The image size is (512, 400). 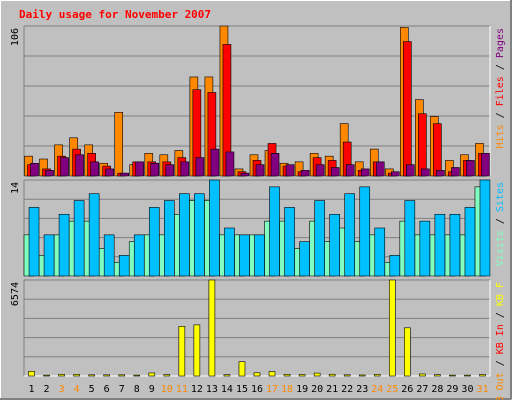 What do you see at coordinates (32, 389) in the screenshot?
I see `x-tick-label-day-1: 1` at bounding box center [32, 389].